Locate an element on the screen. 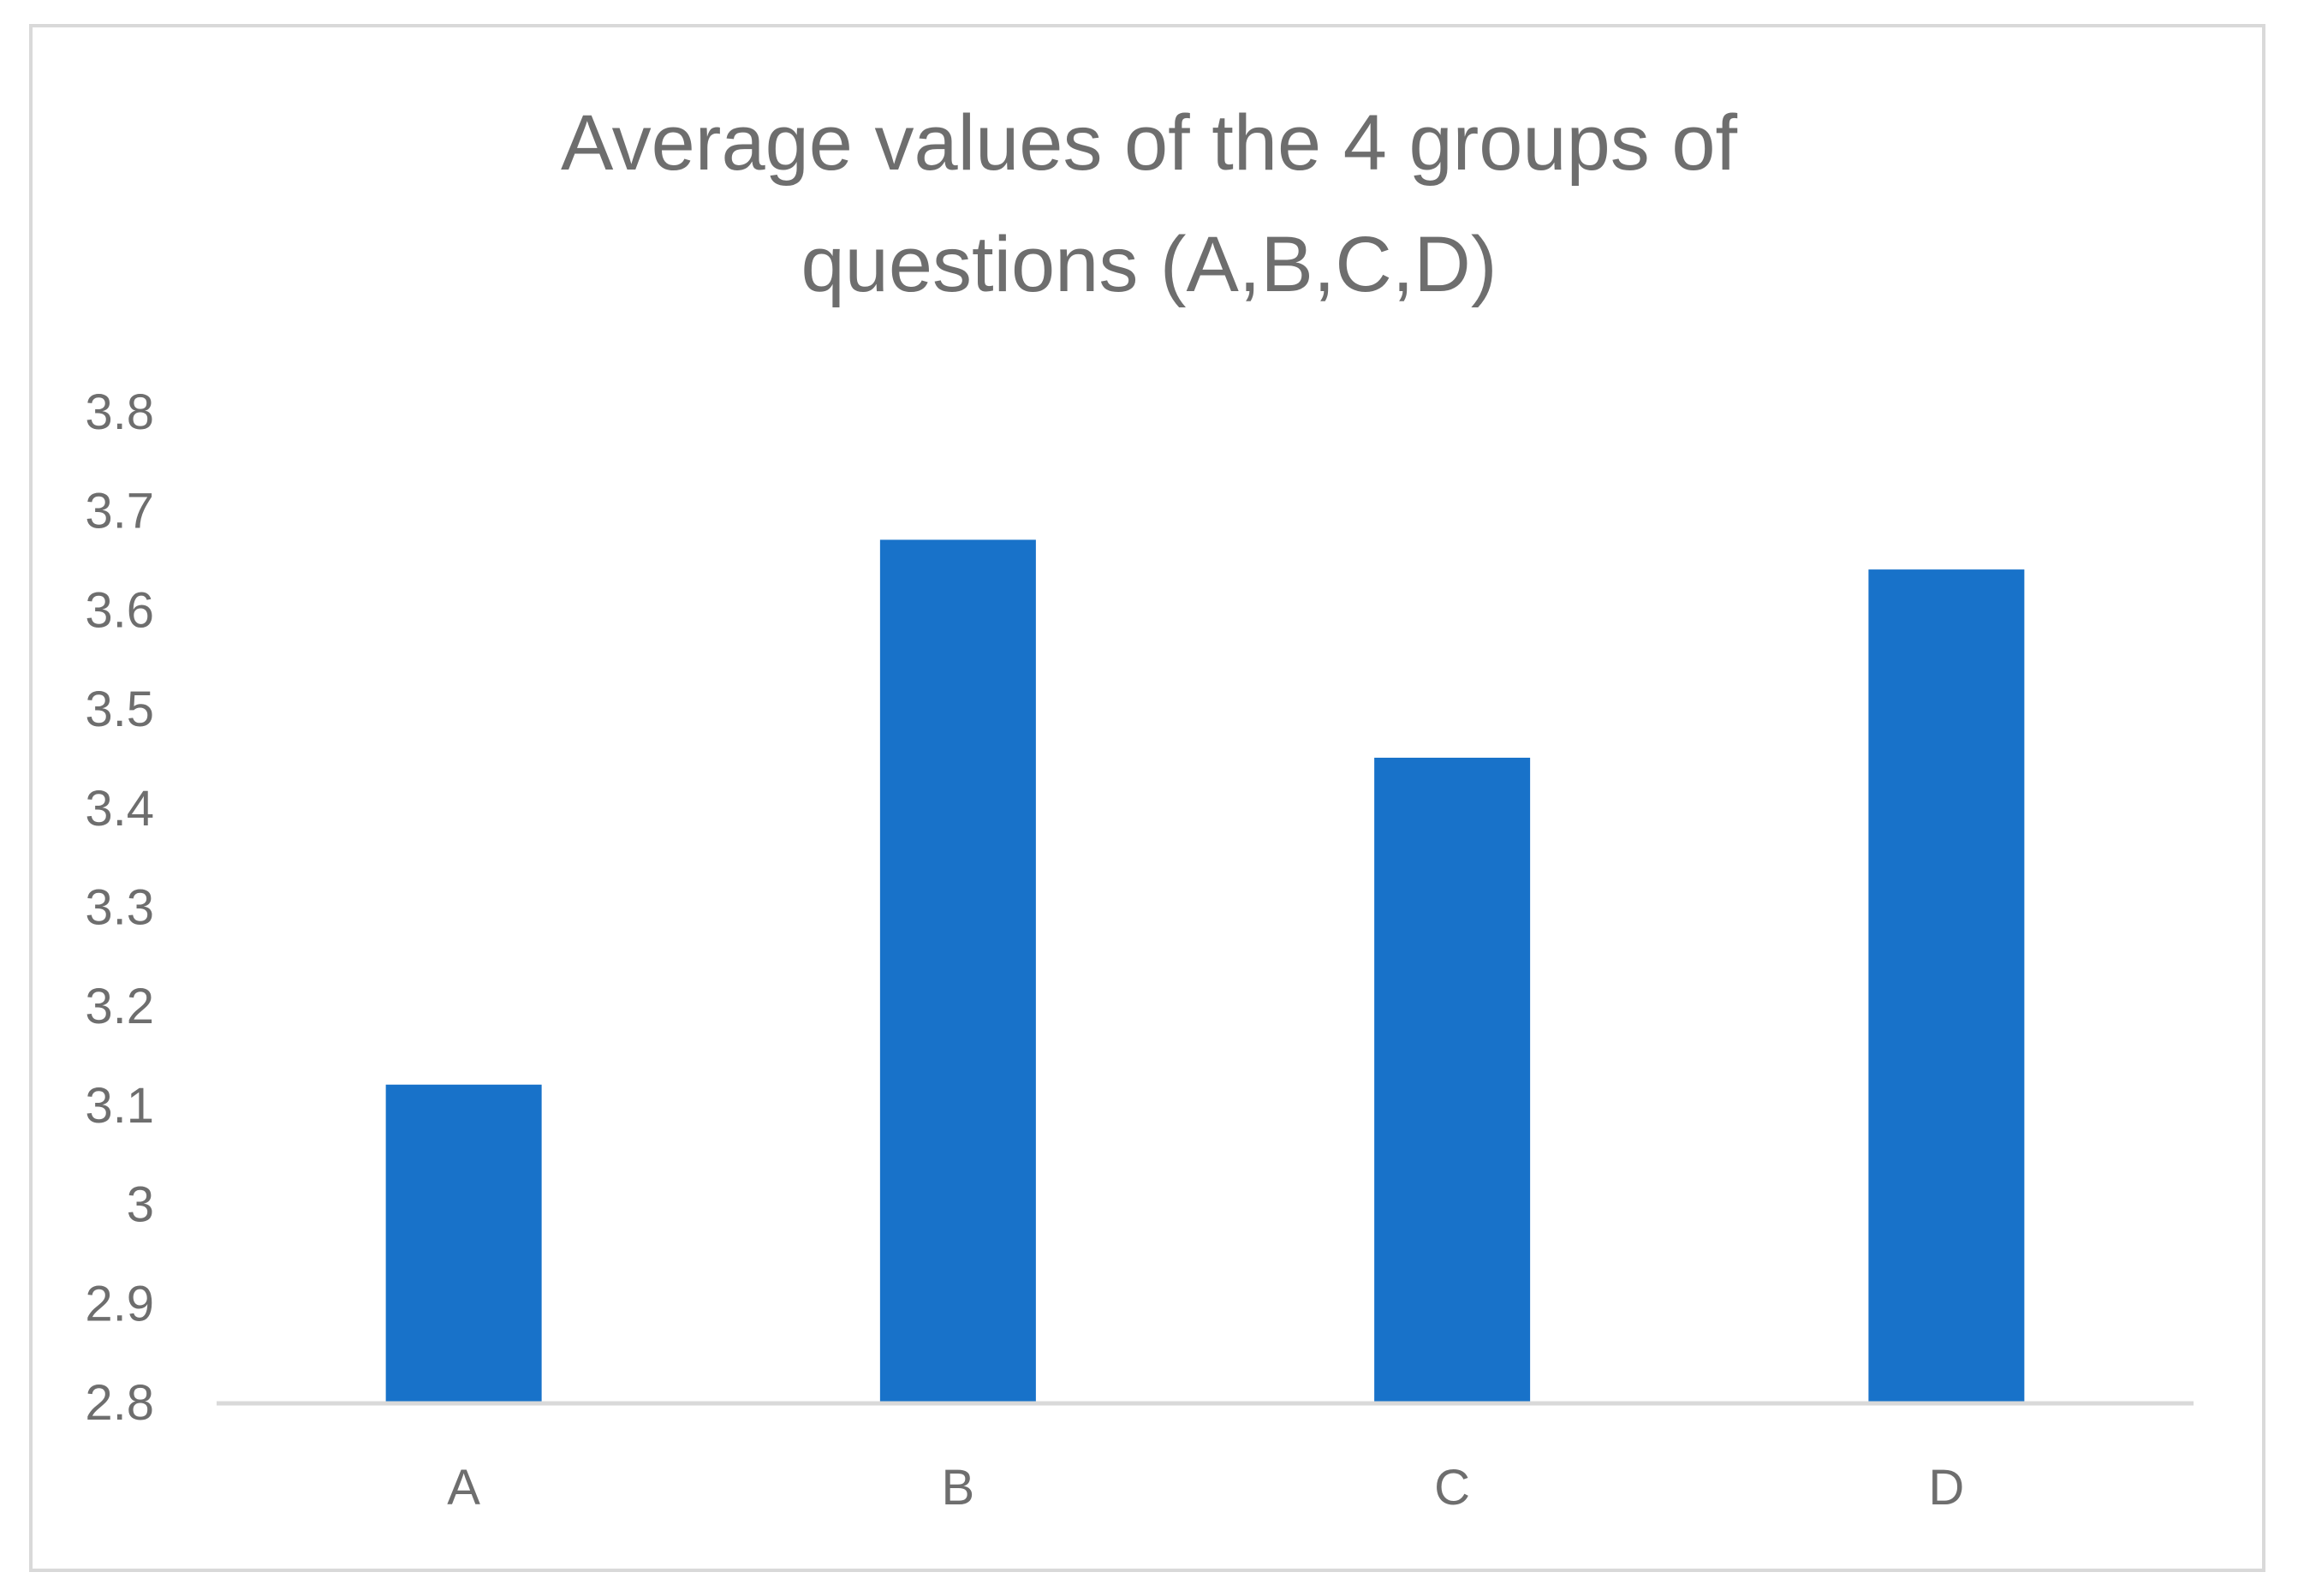  x-tick-label: A is located at coordinates (463, 1488).